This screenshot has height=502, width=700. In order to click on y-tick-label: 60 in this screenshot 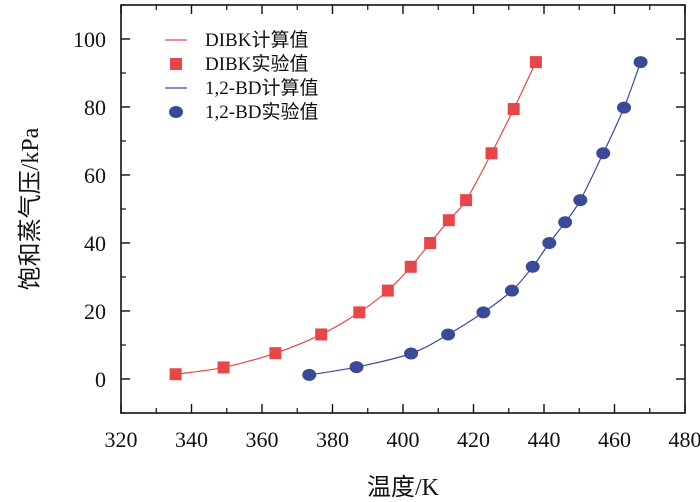, I will do `click(95, 175)`.